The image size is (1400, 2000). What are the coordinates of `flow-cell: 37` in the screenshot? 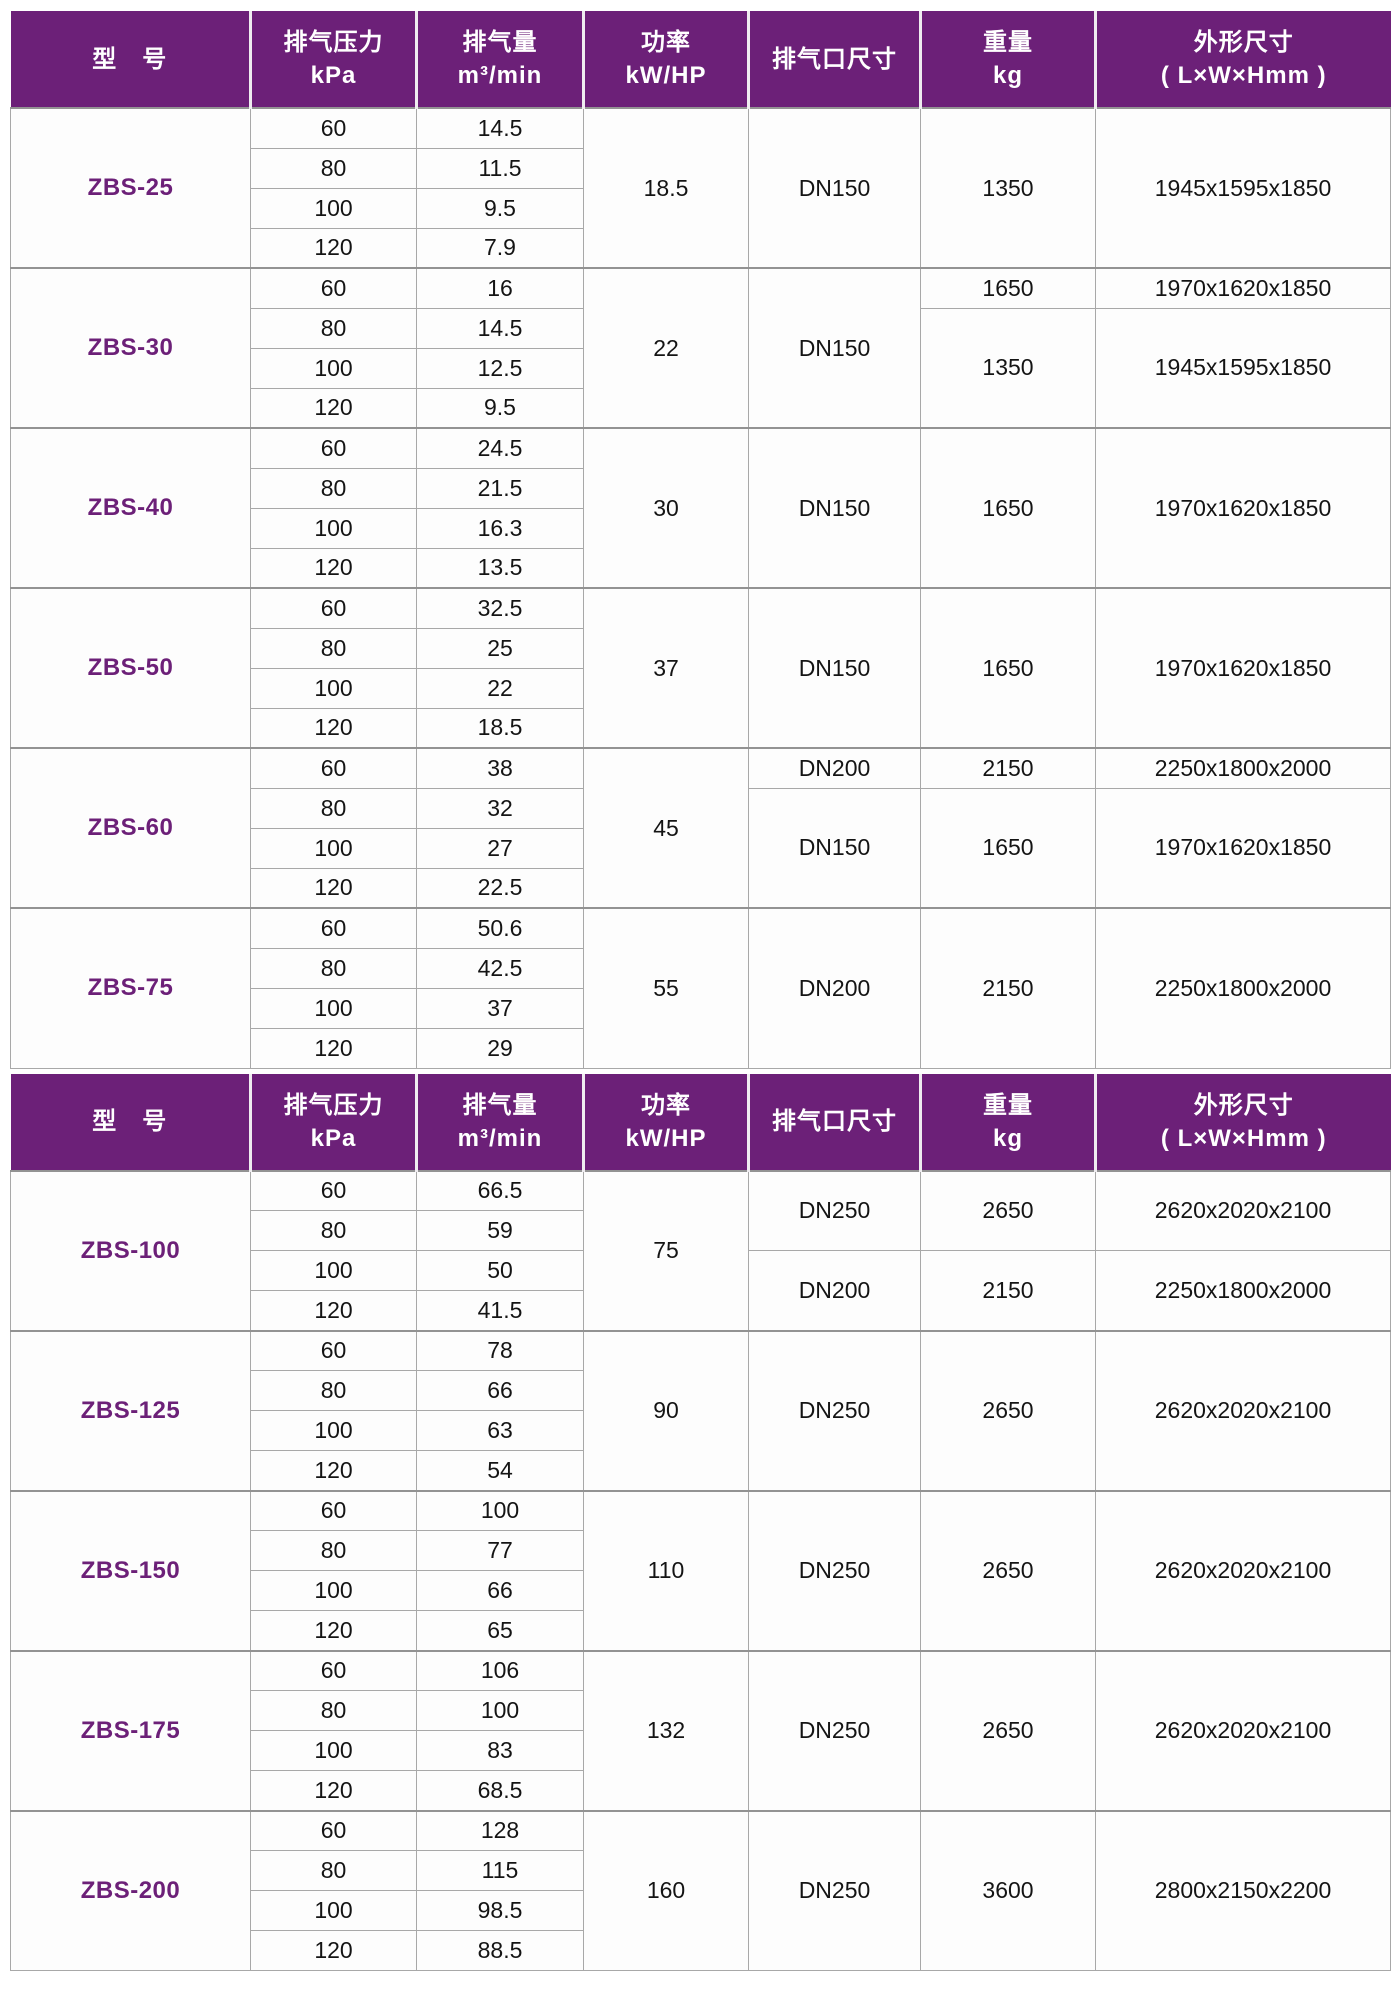 It's located at (500, 1008).